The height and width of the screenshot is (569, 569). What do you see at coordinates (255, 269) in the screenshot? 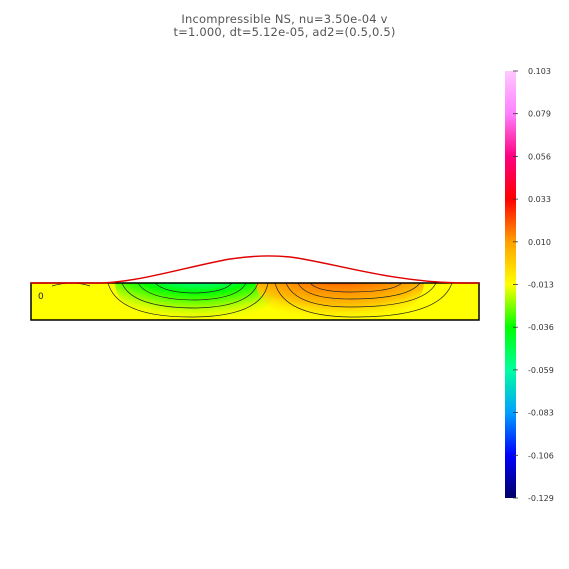
I see `surface-curve` at bounding box center [255, 269].